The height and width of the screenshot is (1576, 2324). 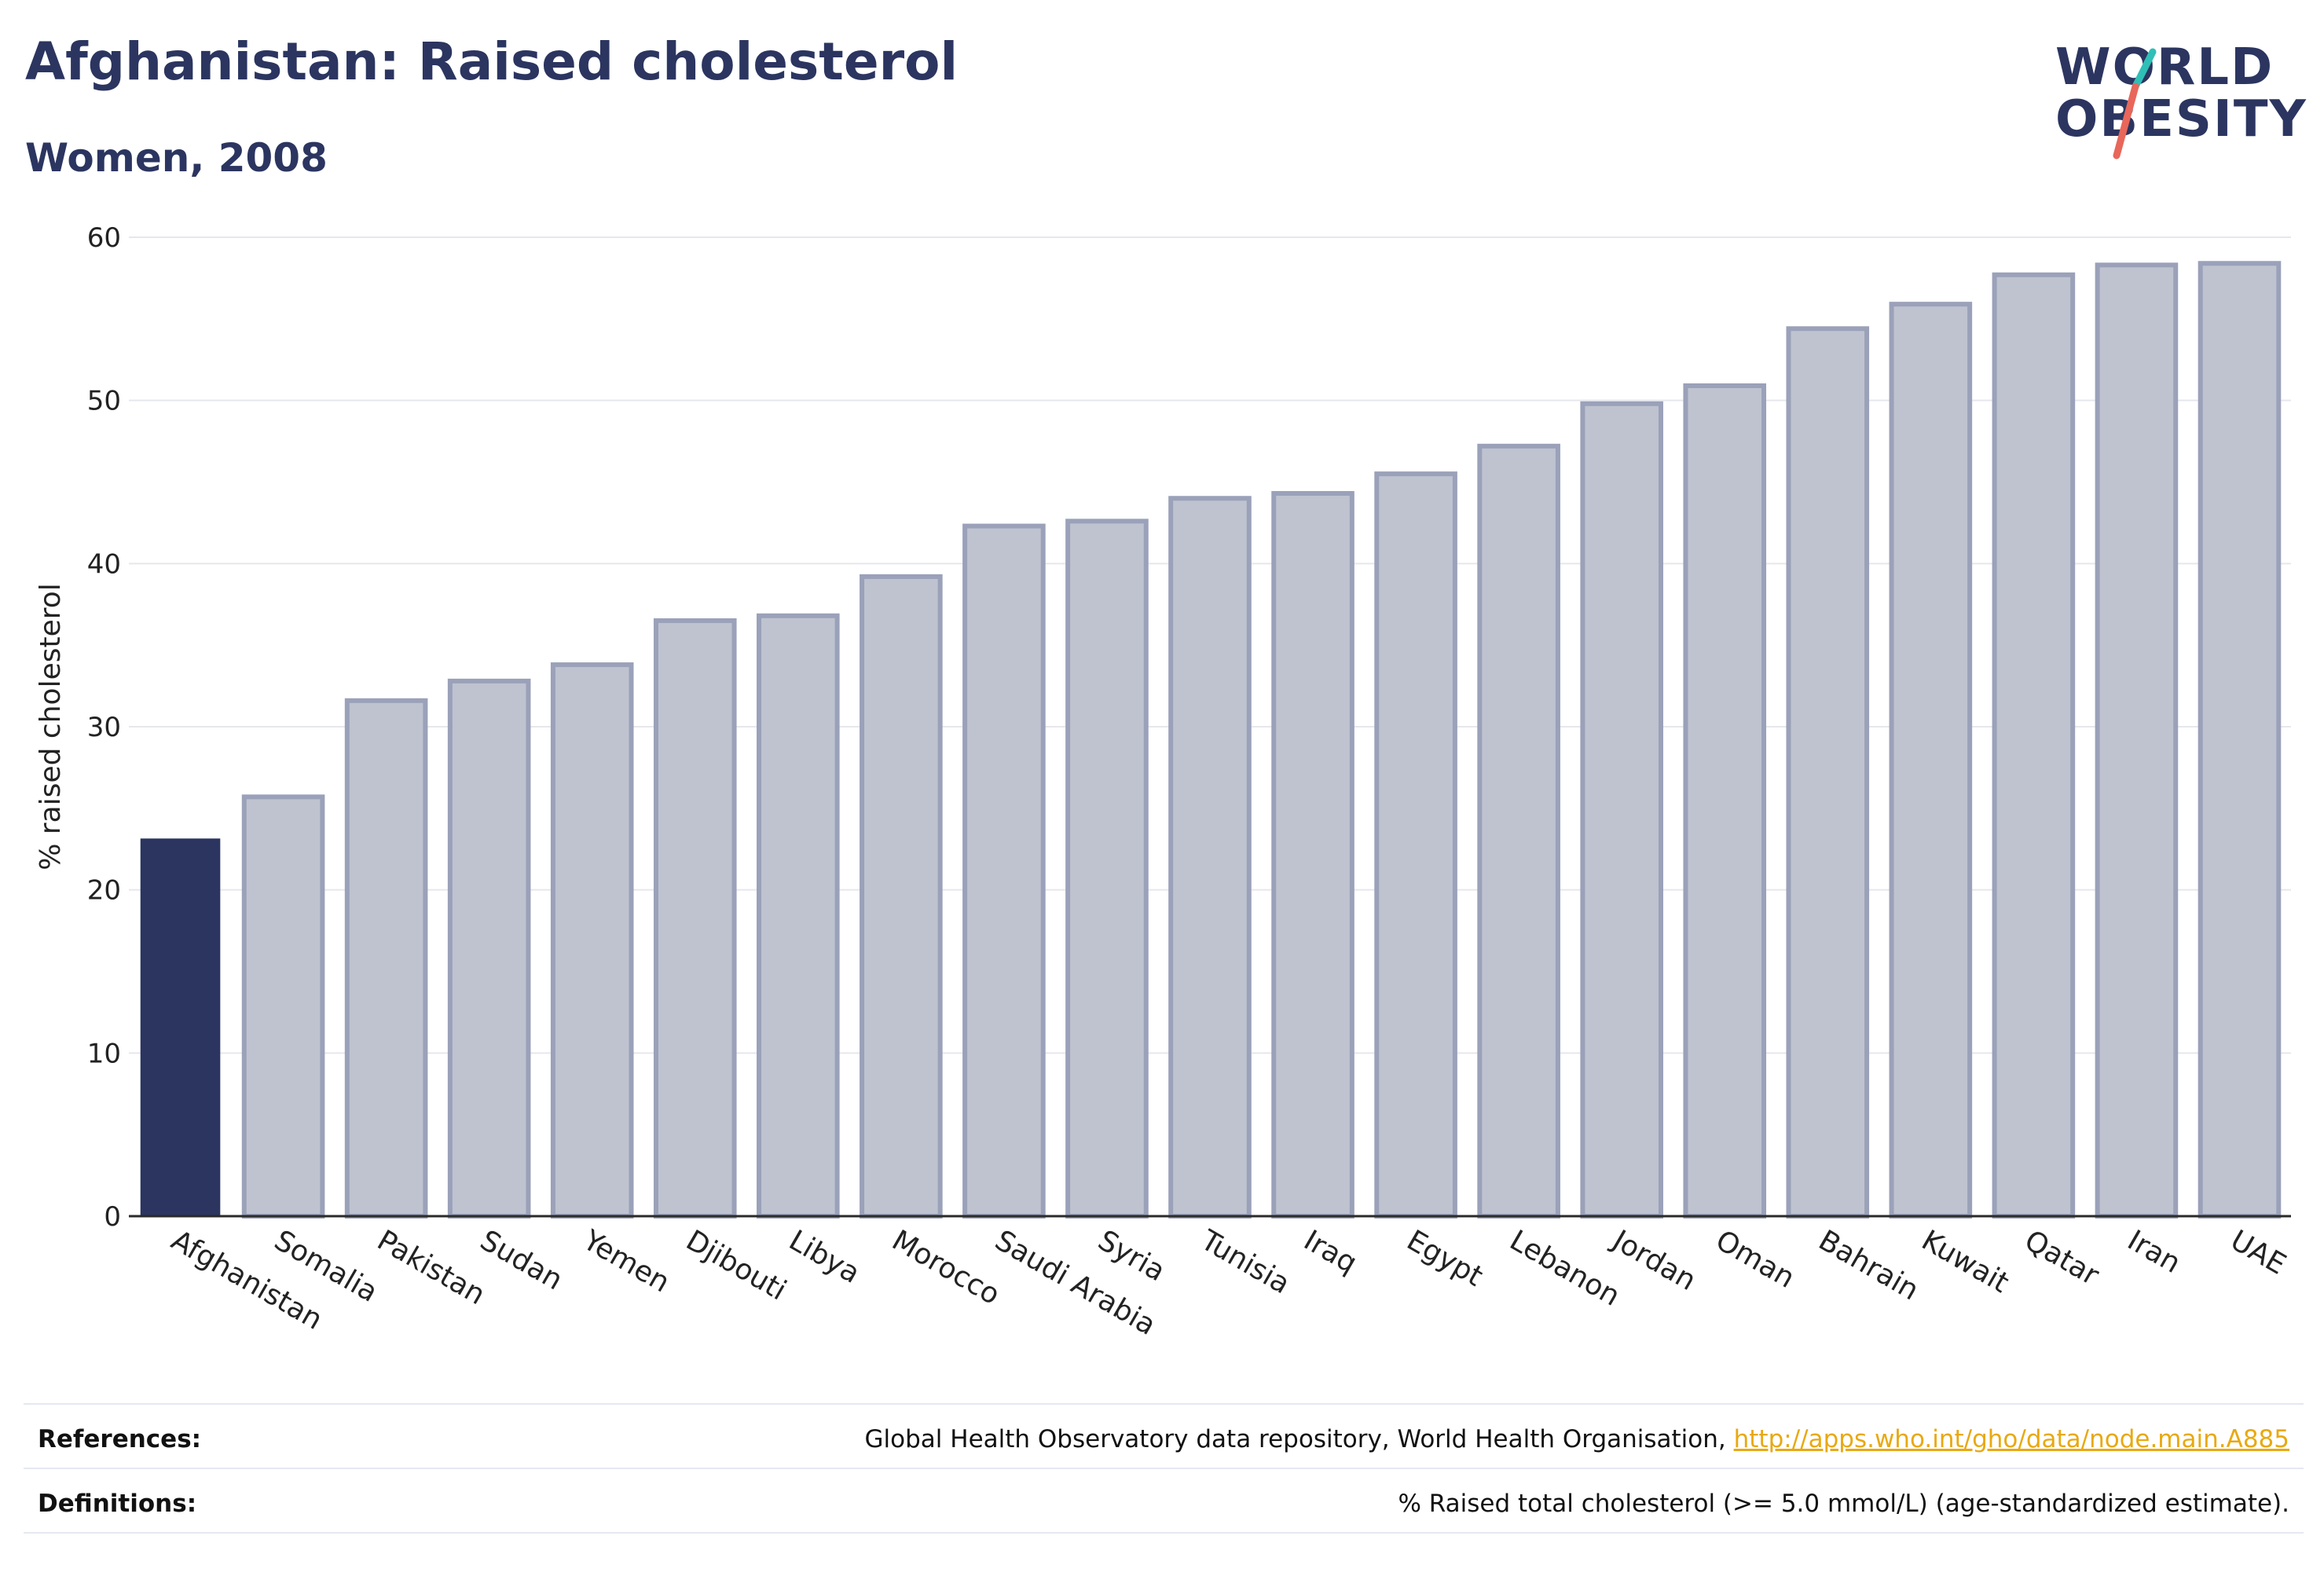 I want to click on bar-sudan, so click(x=489, y=948).